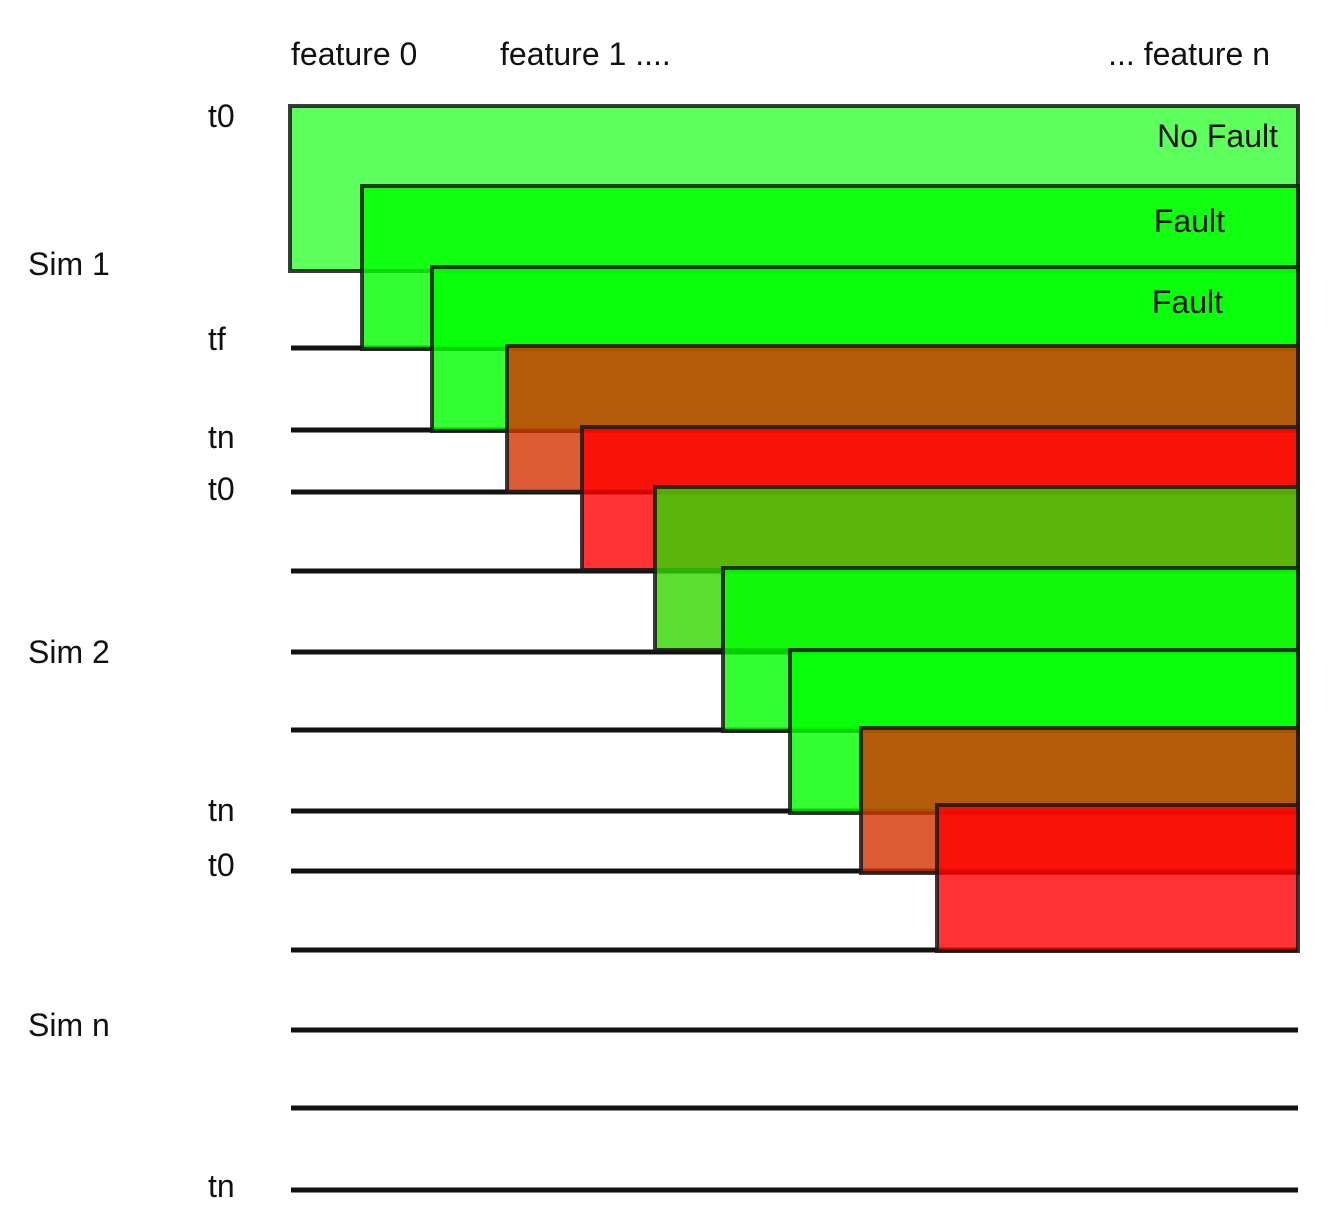  I want to click on sim-n-label: Sim n, so click(69, 1025).